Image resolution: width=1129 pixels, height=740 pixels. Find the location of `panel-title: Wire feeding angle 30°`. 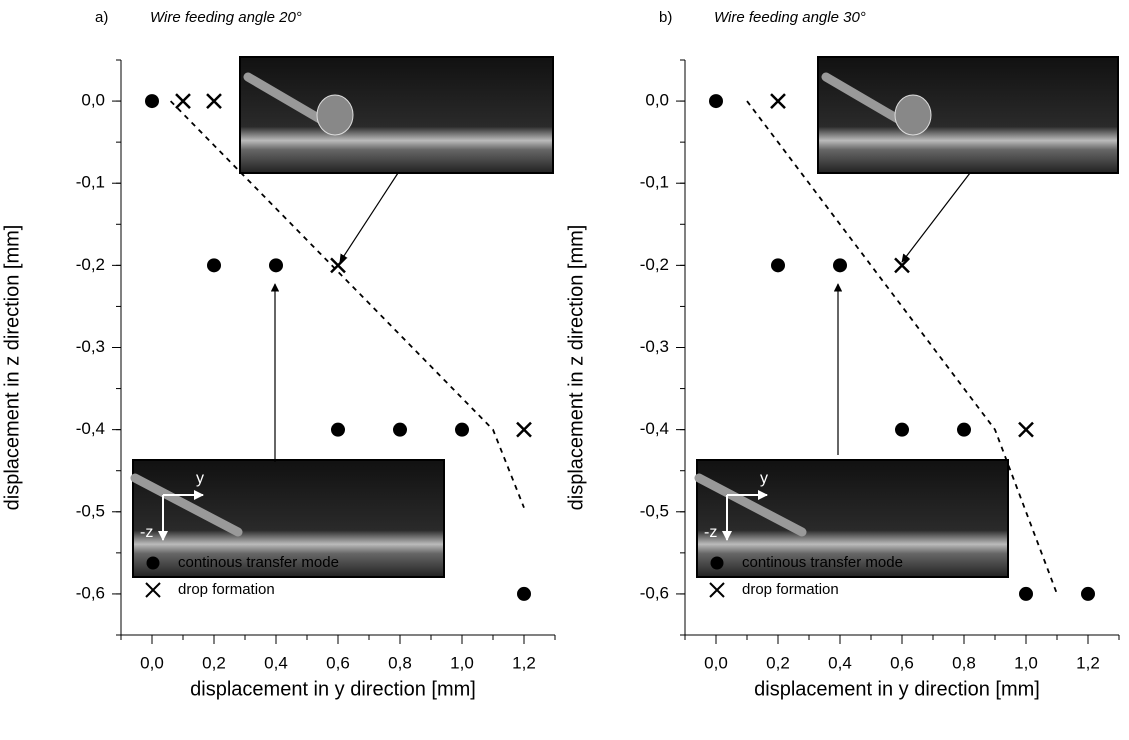

panel-title: Wire feeding angle 30° is located at coordinates (790, 17).